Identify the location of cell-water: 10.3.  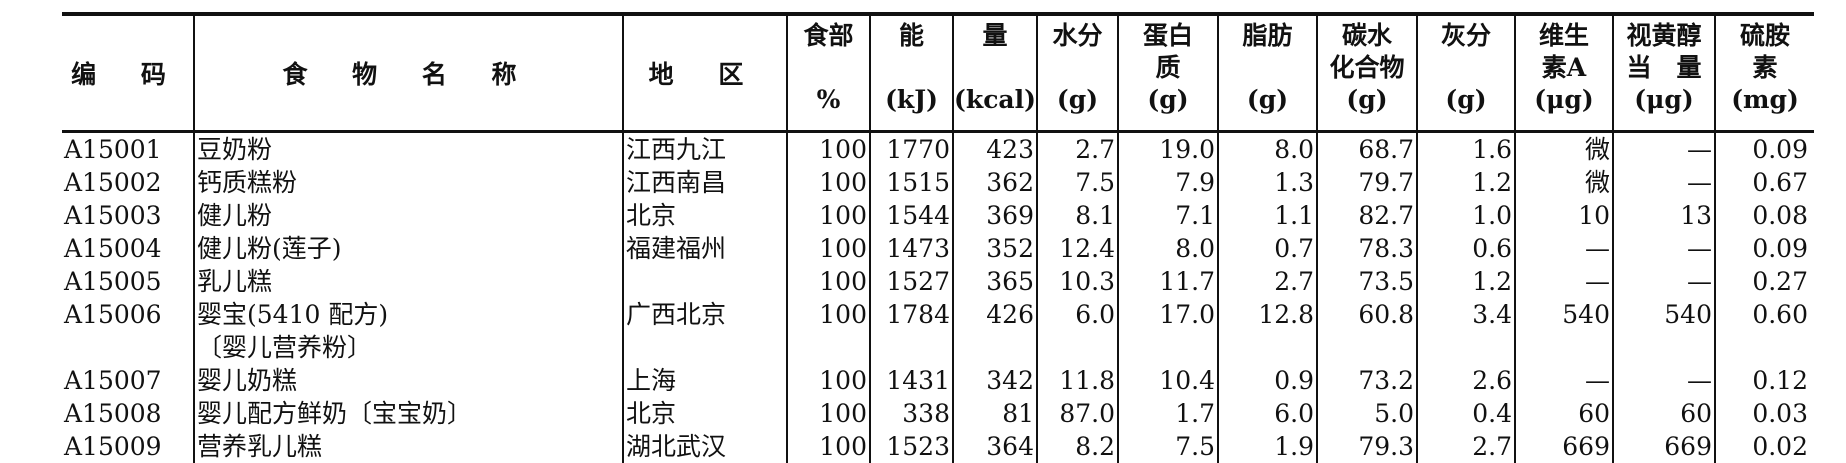
(1077, 281).